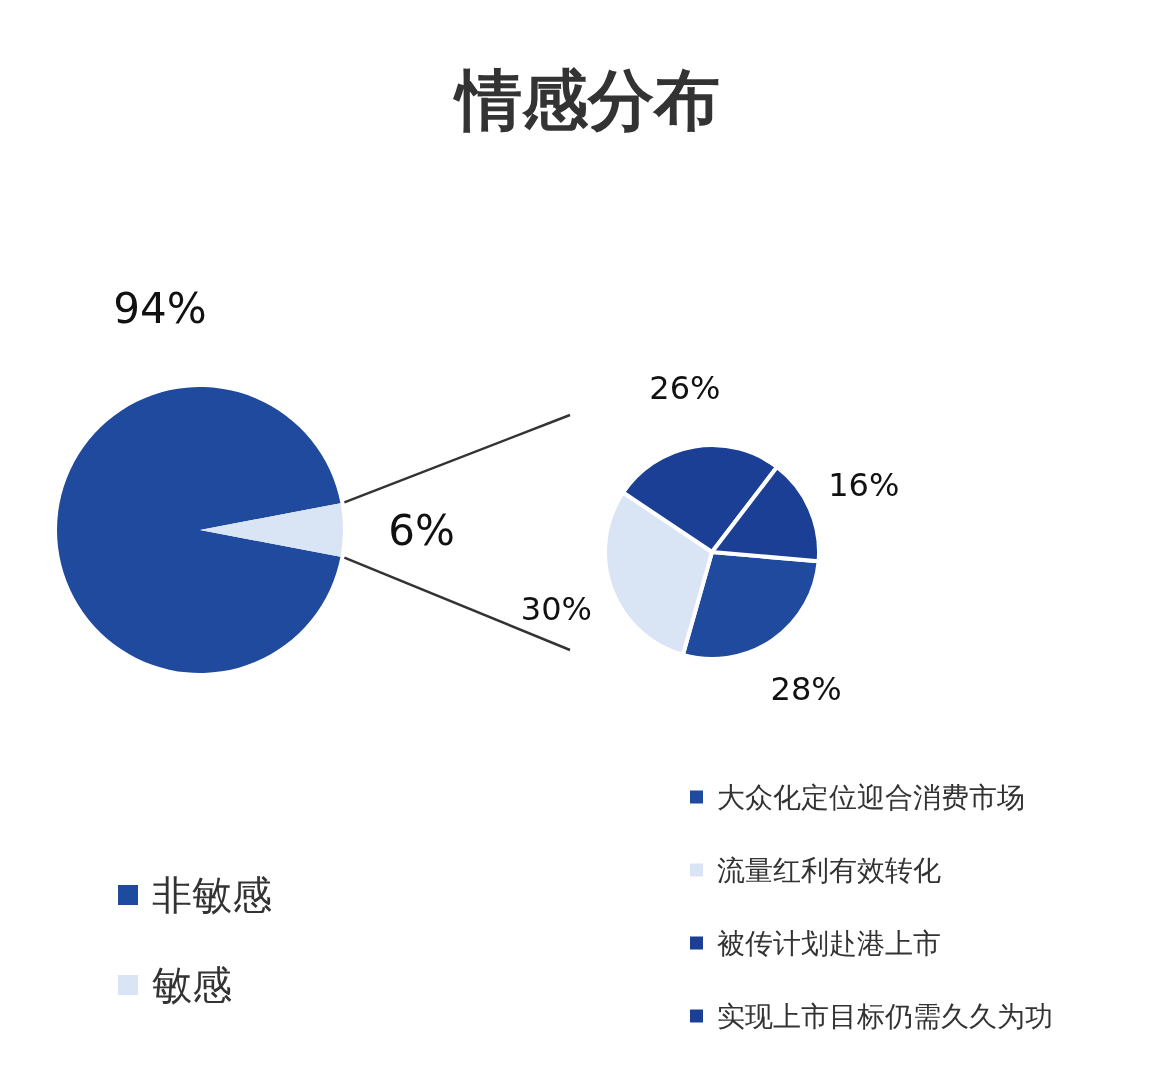 The width and height of the screenshot is (1176, 1084). What do you see at coordinates (864, 485) in the screenshot?
I see `data-label: 16%` at bounding box center [864, 485].